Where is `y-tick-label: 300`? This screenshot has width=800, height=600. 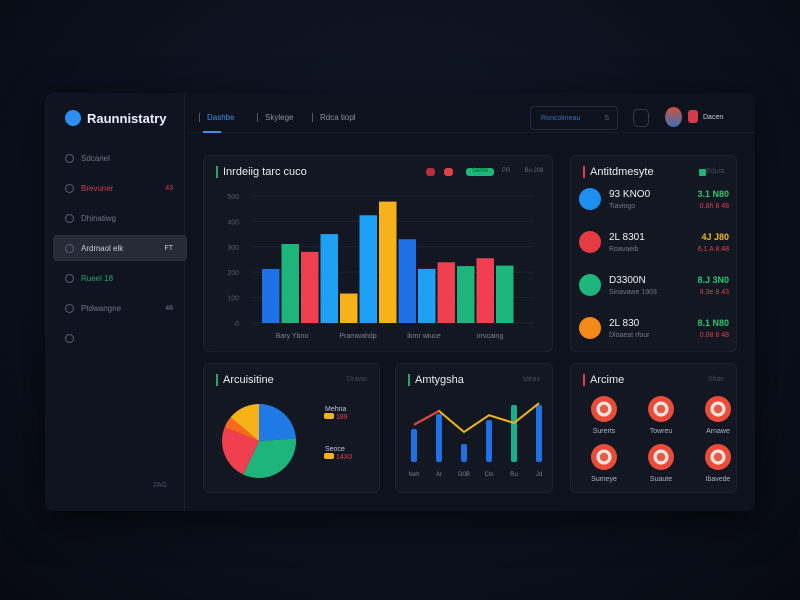
y-tick-label: 300 is located at coordinates (233, 248).